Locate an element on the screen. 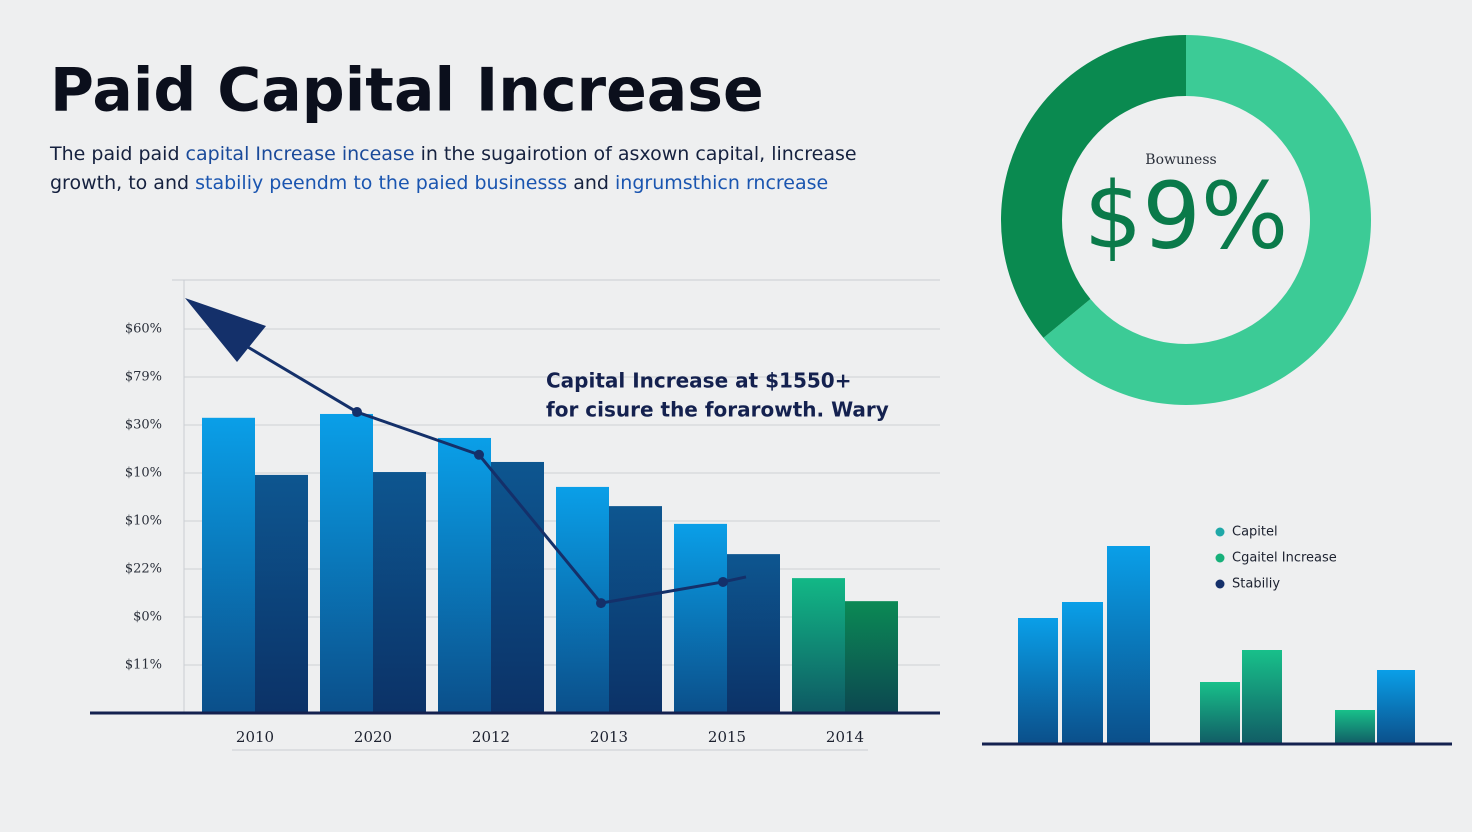 This screenshot has height=832, width=1472. trend-arrow-shaft is located at coordinates (296, 376).